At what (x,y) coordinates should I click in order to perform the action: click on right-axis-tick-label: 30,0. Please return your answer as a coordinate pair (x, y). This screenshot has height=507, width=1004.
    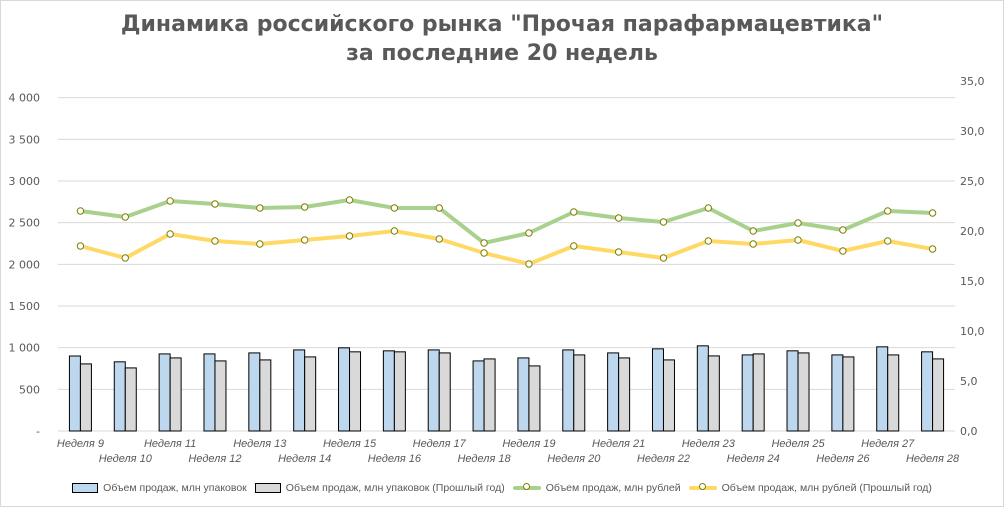
    Looking at the image, I should click on (972, 131).